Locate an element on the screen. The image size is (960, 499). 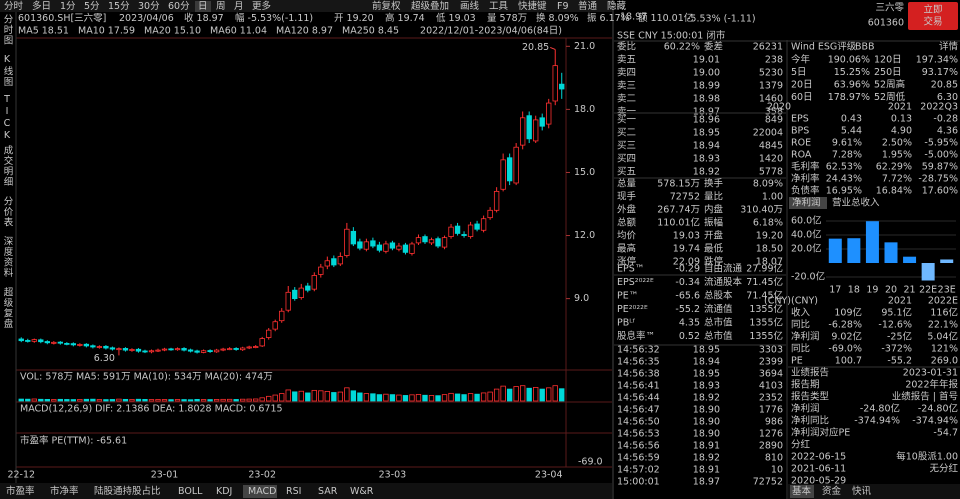
toolbar-button: 隐藏 is located at coordinates (617, 6).